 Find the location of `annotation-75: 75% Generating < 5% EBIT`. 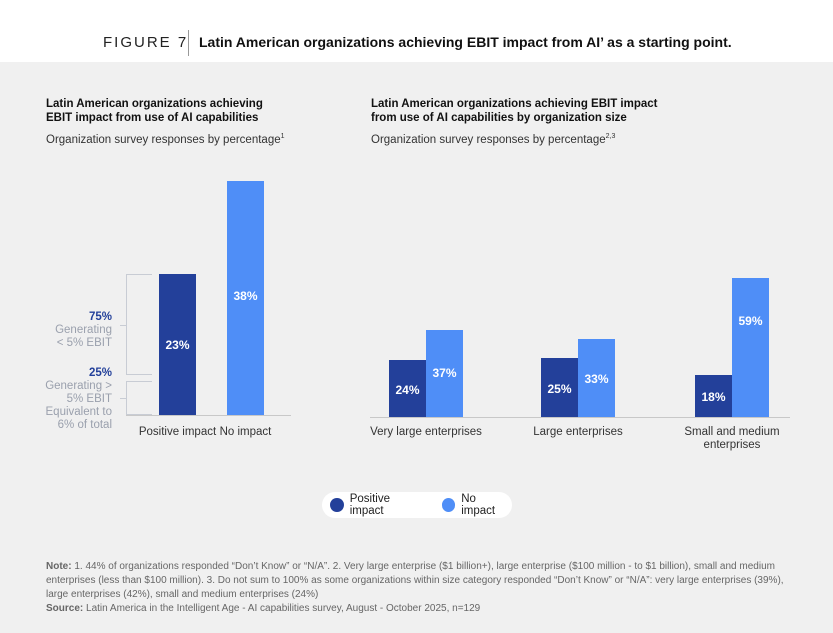

annotation-75: 75% Generating < 5% EBIT is located at coordinates (82, 330).